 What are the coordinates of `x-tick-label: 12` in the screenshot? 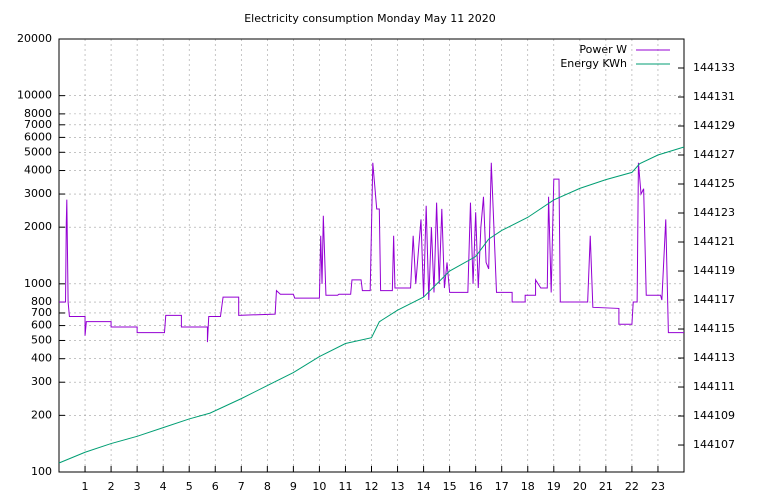 It's located at (372, 486).